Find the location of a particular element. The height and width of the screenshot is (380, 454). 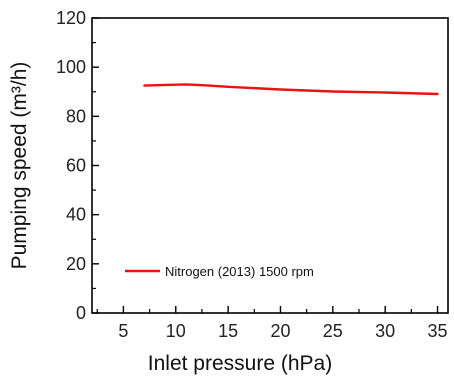

x-axis-ticks: 5 10 15 20 25 30 35 is located at coordinates (272, 323).